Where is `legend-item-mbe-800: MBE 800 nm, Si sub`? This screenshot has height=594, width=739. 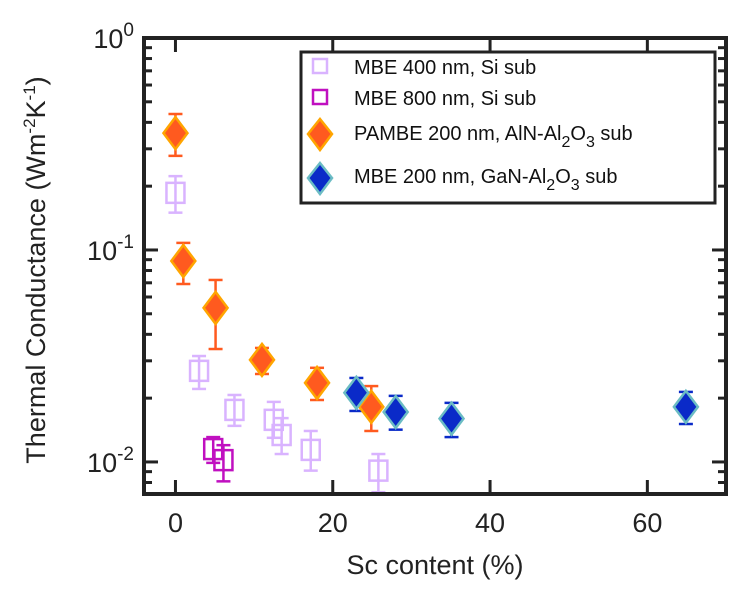 legend-item-mbe-800: MBE 800 nm, Si sub is located at coordinates (423, 99).